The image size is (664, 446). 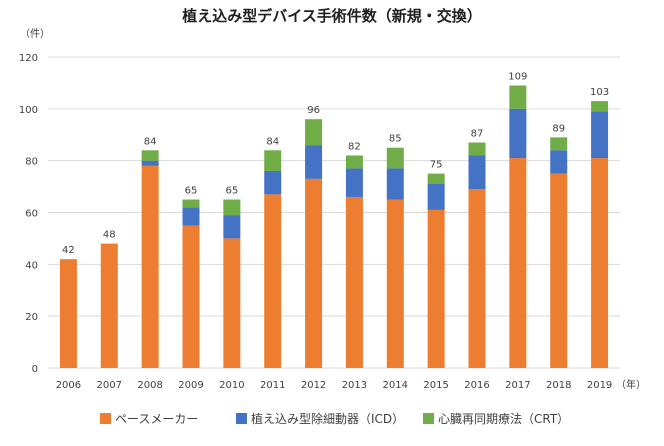 I want to click on bar-total-label: 85, so click(x=395, y=139).